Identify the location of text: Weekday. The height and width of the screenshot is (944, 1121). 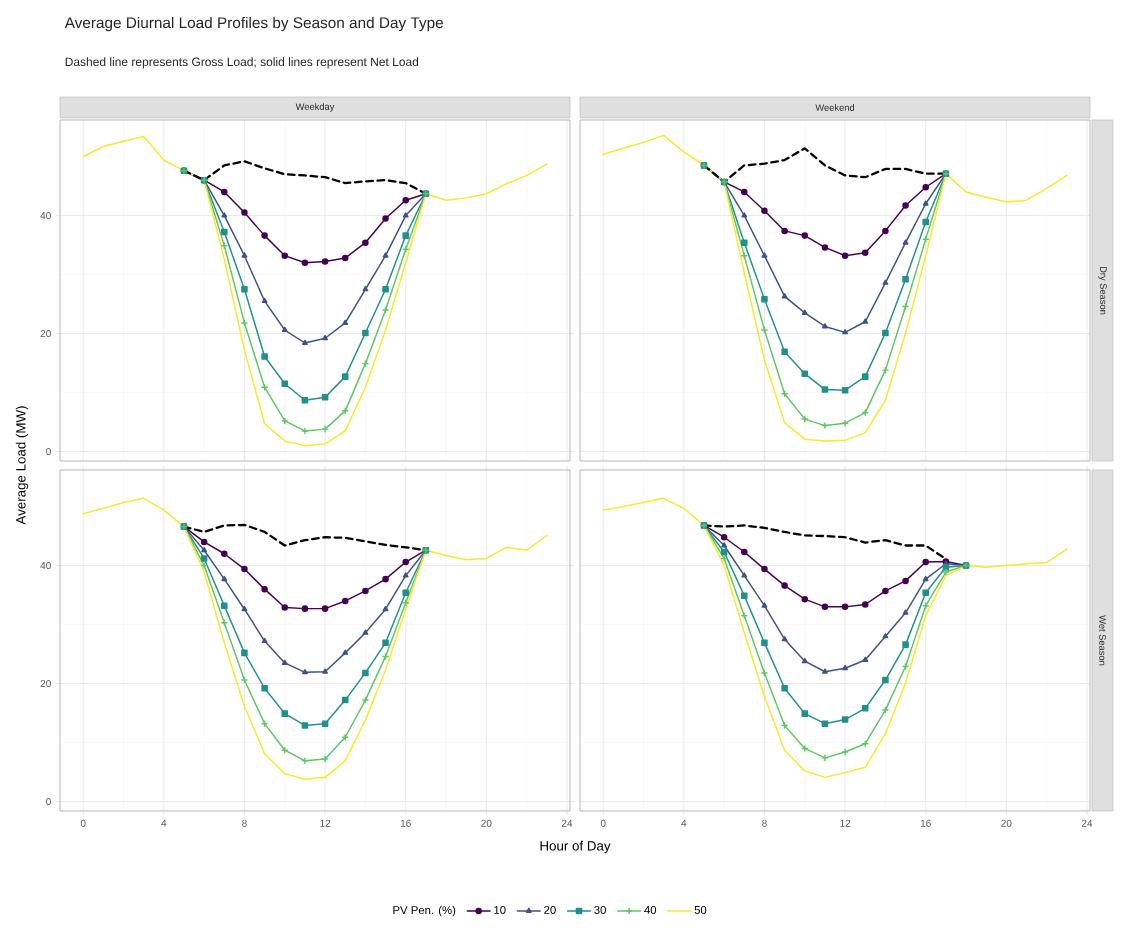
(315, 107).